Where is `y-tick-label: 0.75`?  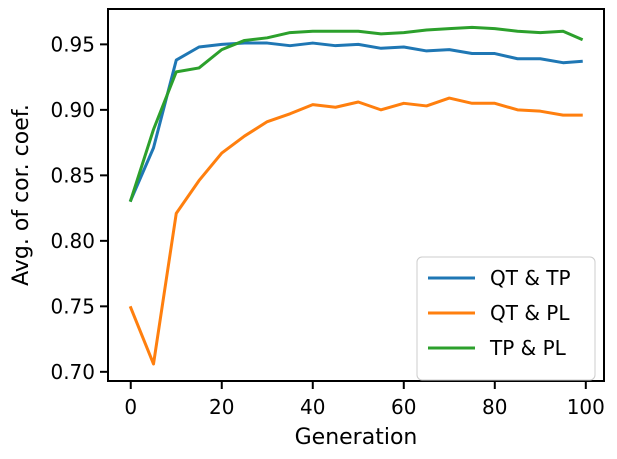 y-tick-label: 0.75 is located at coordinates (72, 306).